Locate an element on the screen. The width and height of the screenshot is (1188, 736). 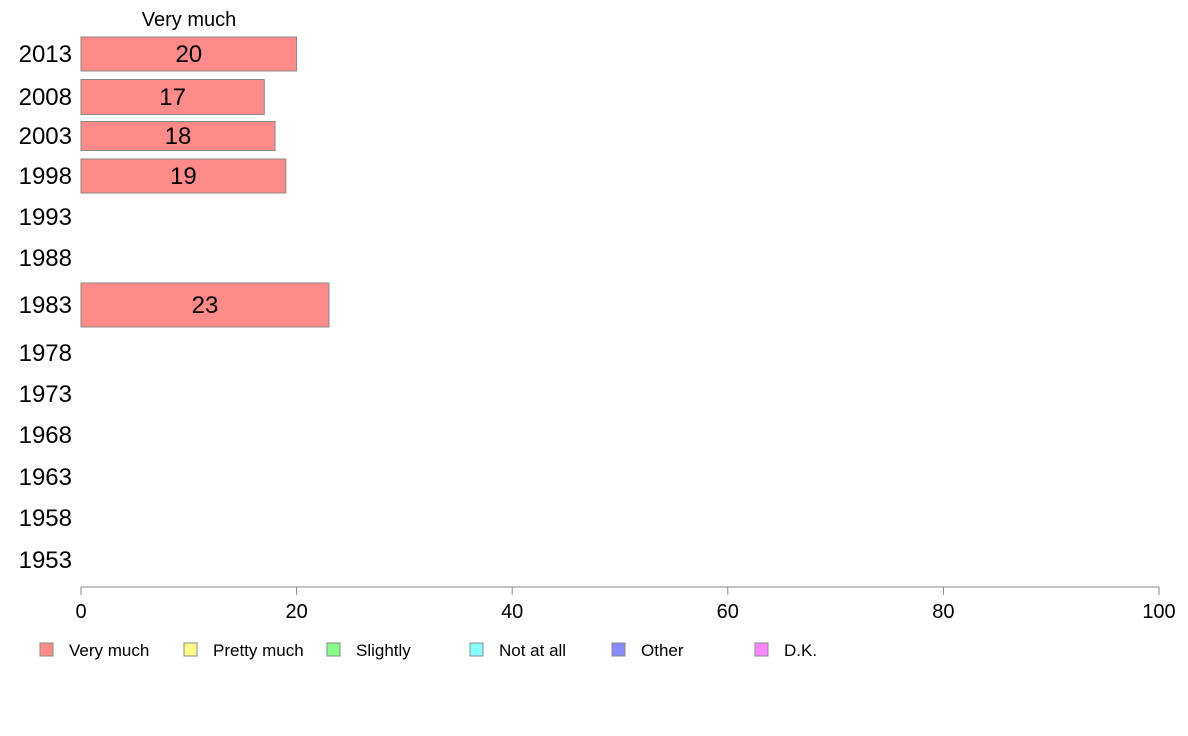
data-label: 17 is located at coordinates (172, 97).